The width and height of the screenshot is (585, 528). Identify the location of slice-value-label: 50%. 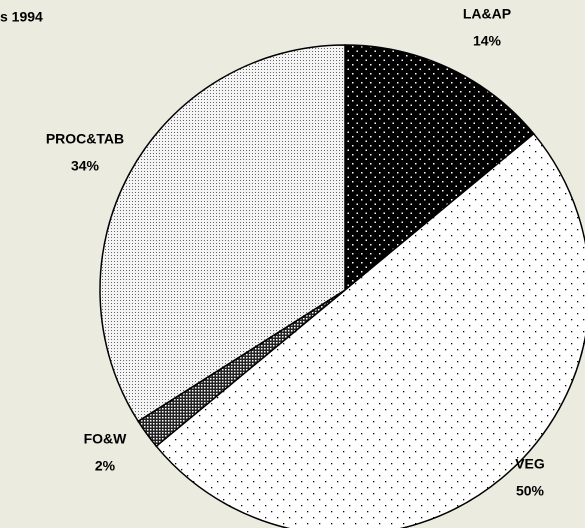
(530, 491).